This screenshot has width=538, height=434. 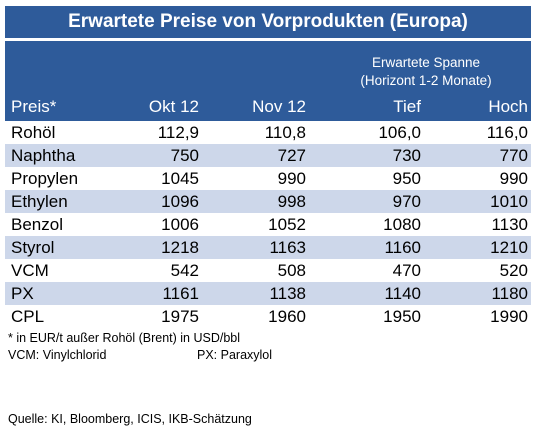 I want to click on row-label: VCM, so click(x=30, y=270).